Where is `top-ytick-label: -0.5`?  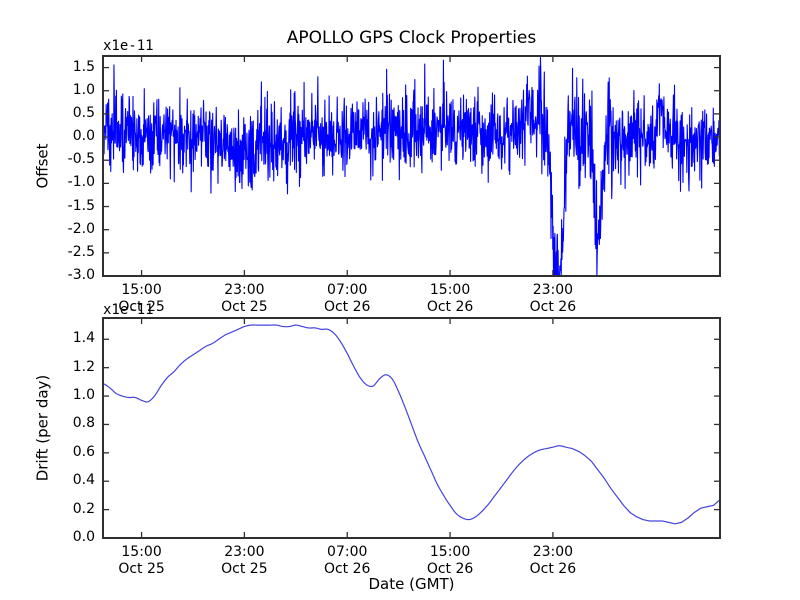
top-ytick-label: -0.5 is located at coordinates (81, 159).